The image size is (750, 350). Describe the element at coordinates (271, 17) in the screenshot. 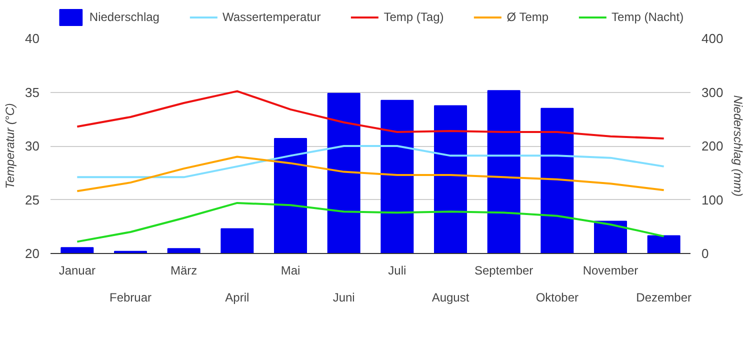

I see `legend-label: Wassertemperatur` at that location.